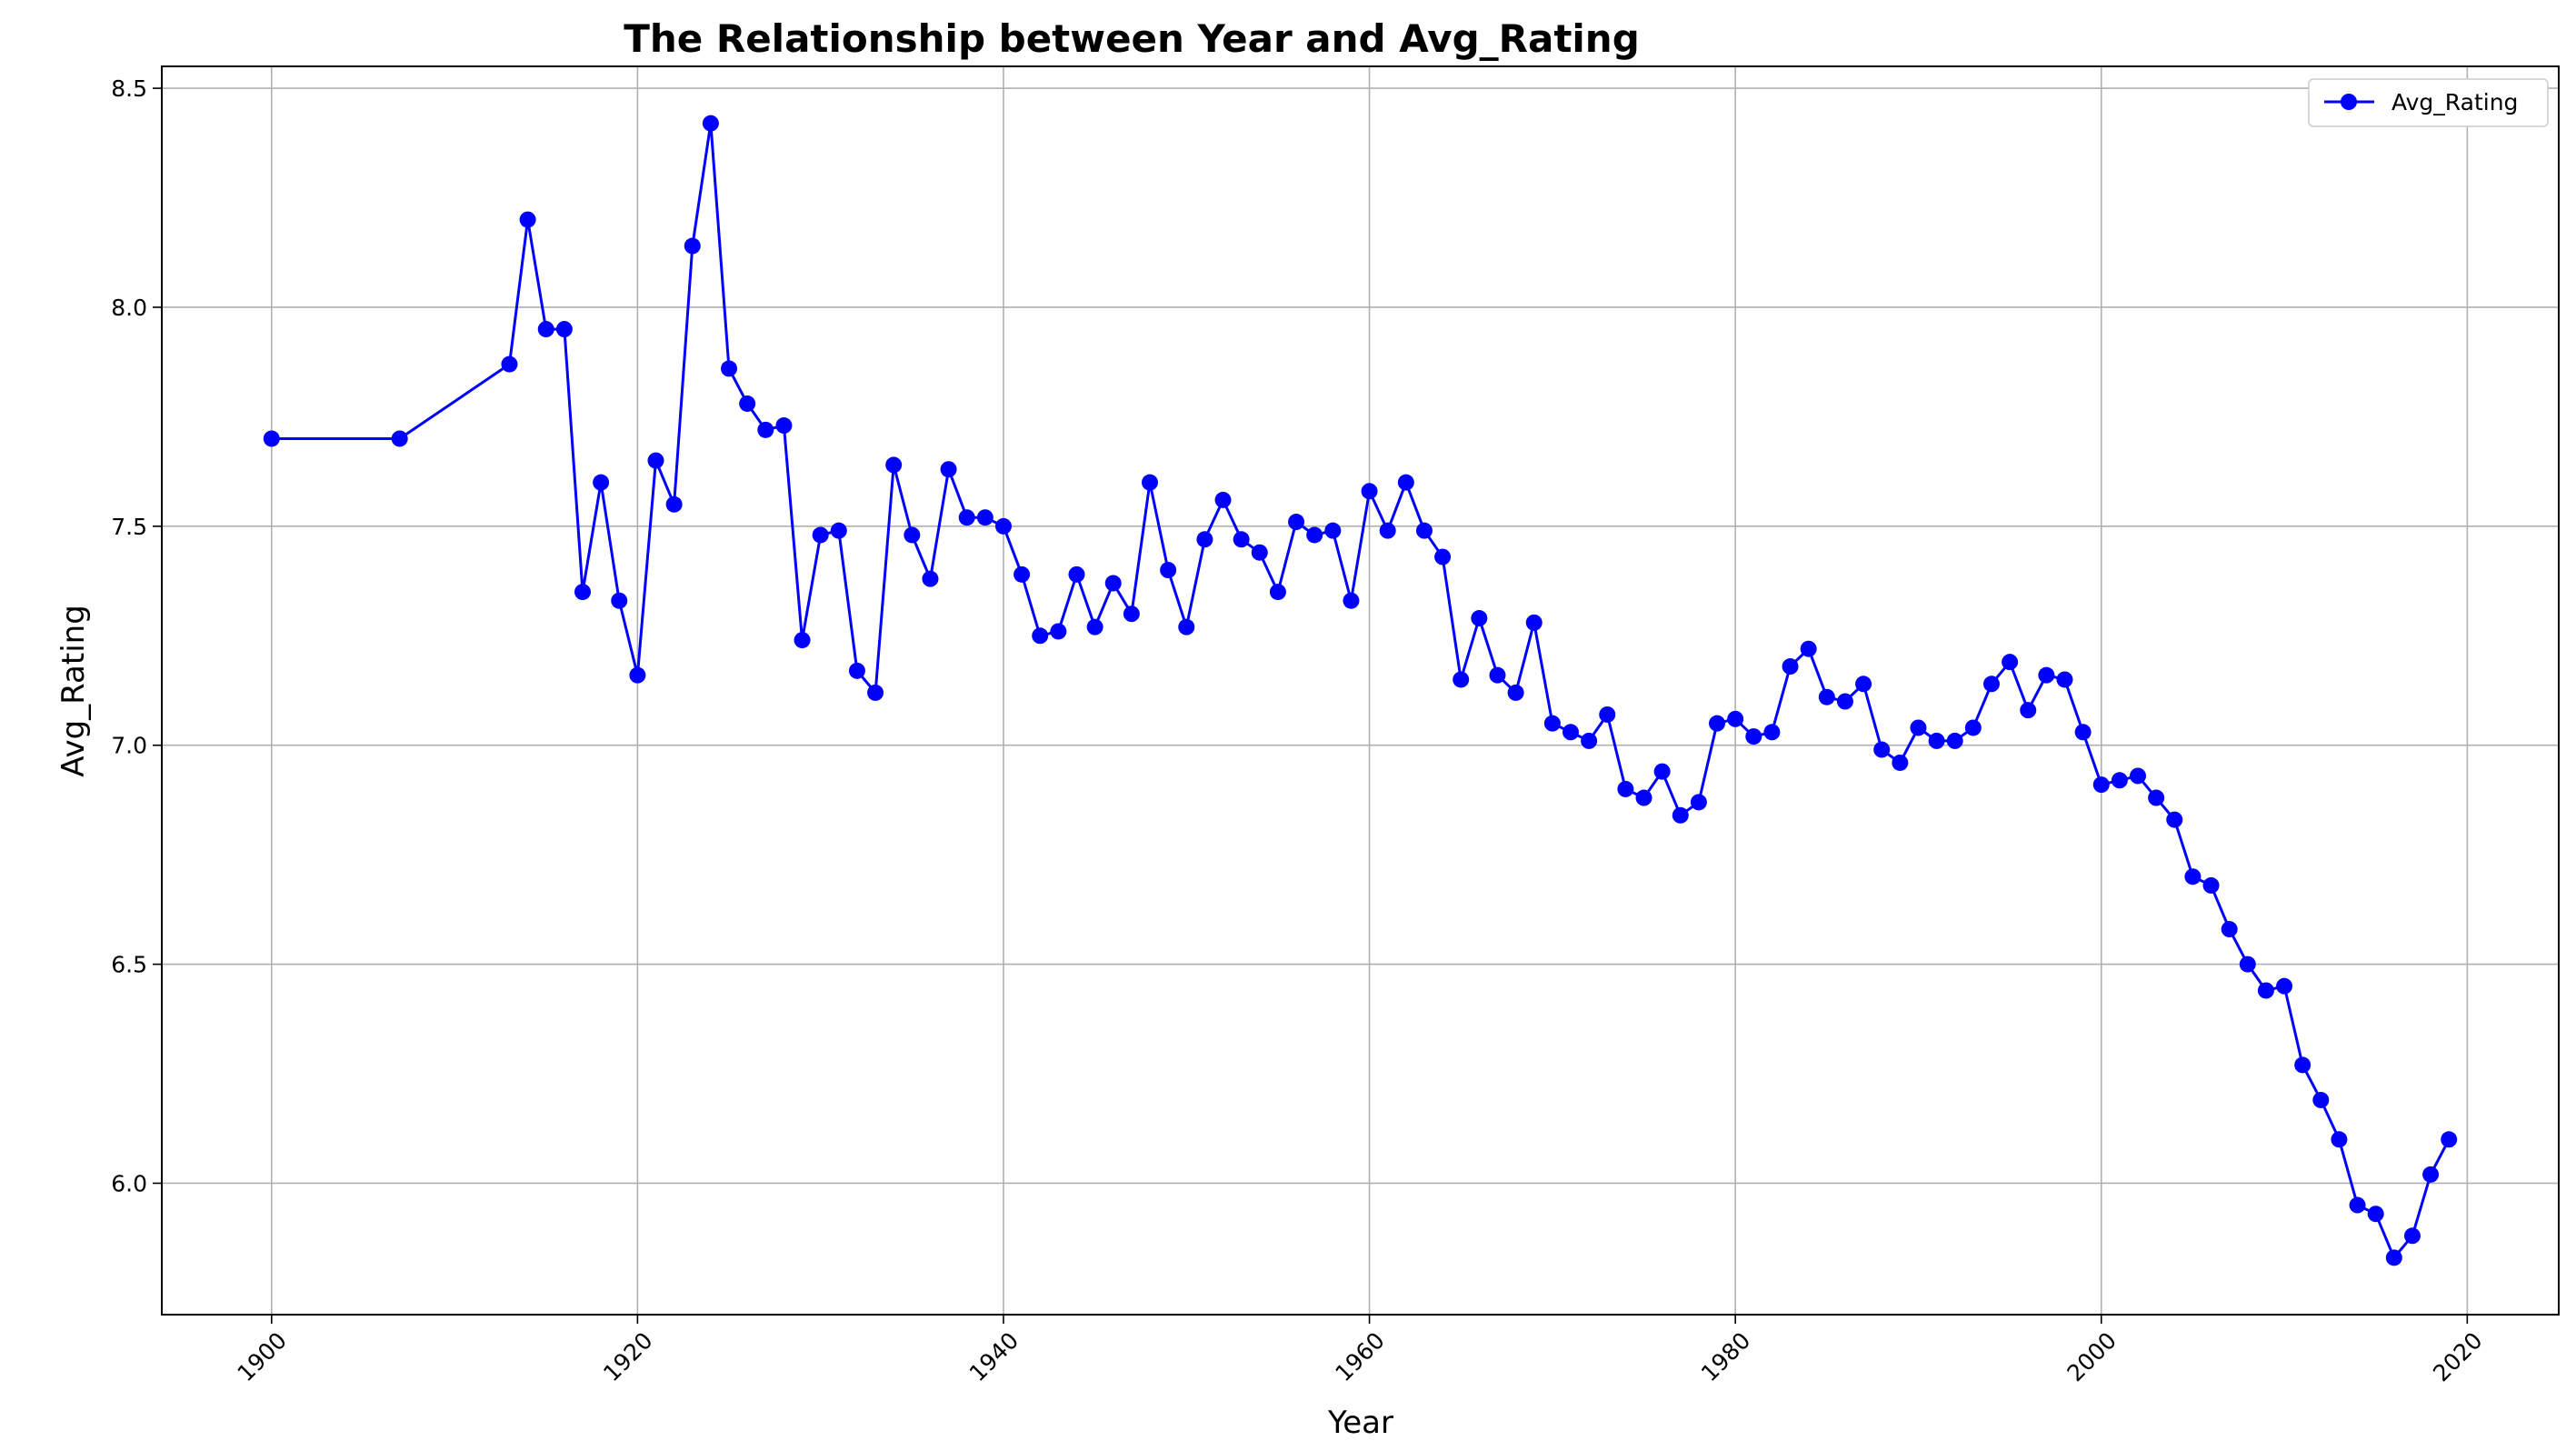  I want to click on legend-marker, so click(2349, 102).